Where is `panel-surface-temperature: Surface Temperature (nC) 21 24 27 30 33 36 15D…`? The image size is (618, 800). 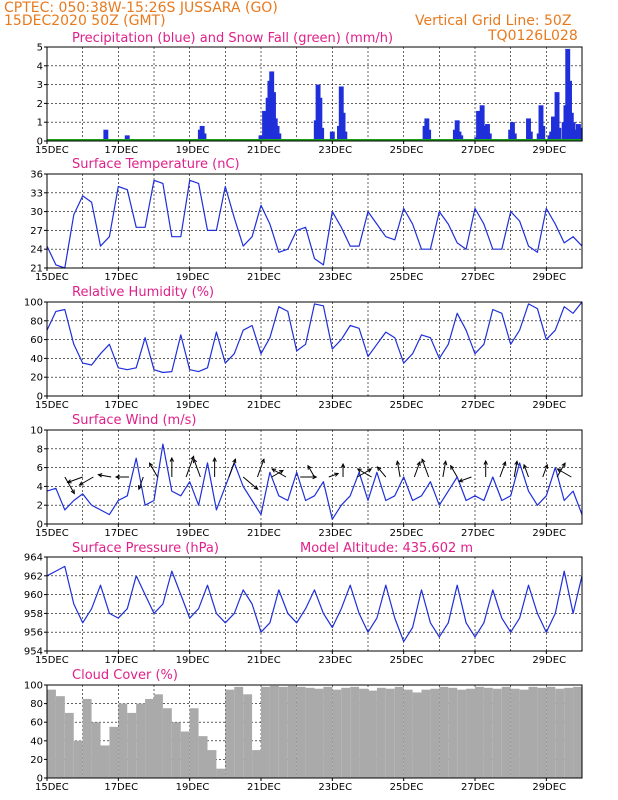 panel-surface-temperature: Surface Temperature (nC) 21 24 27 30 33 36 15D… is located at coordinates (306, 220).